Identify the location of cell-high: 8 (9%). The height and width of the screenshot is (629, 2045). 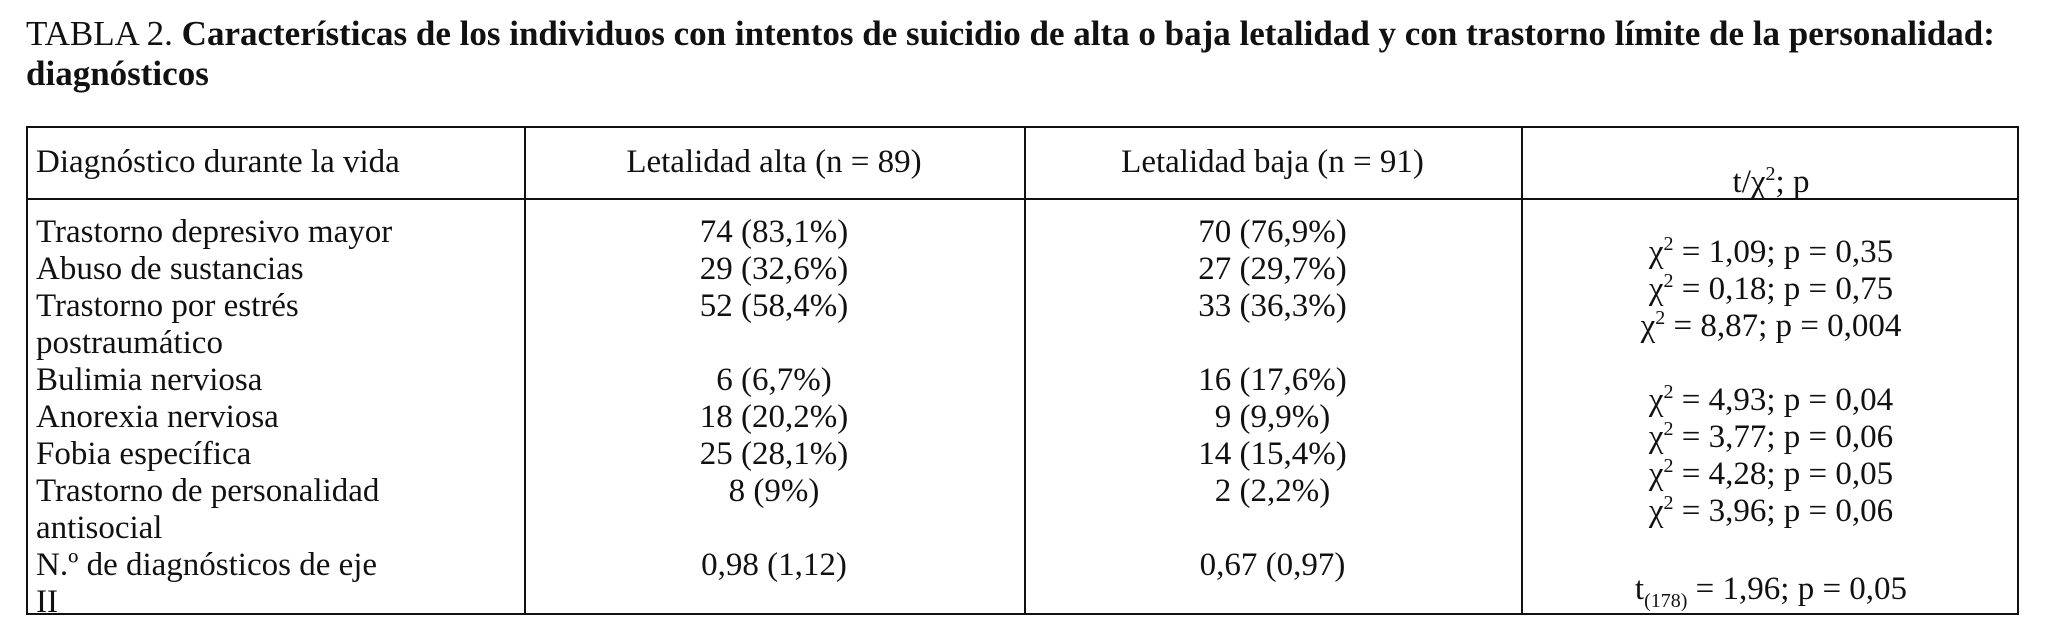
(774, 491).